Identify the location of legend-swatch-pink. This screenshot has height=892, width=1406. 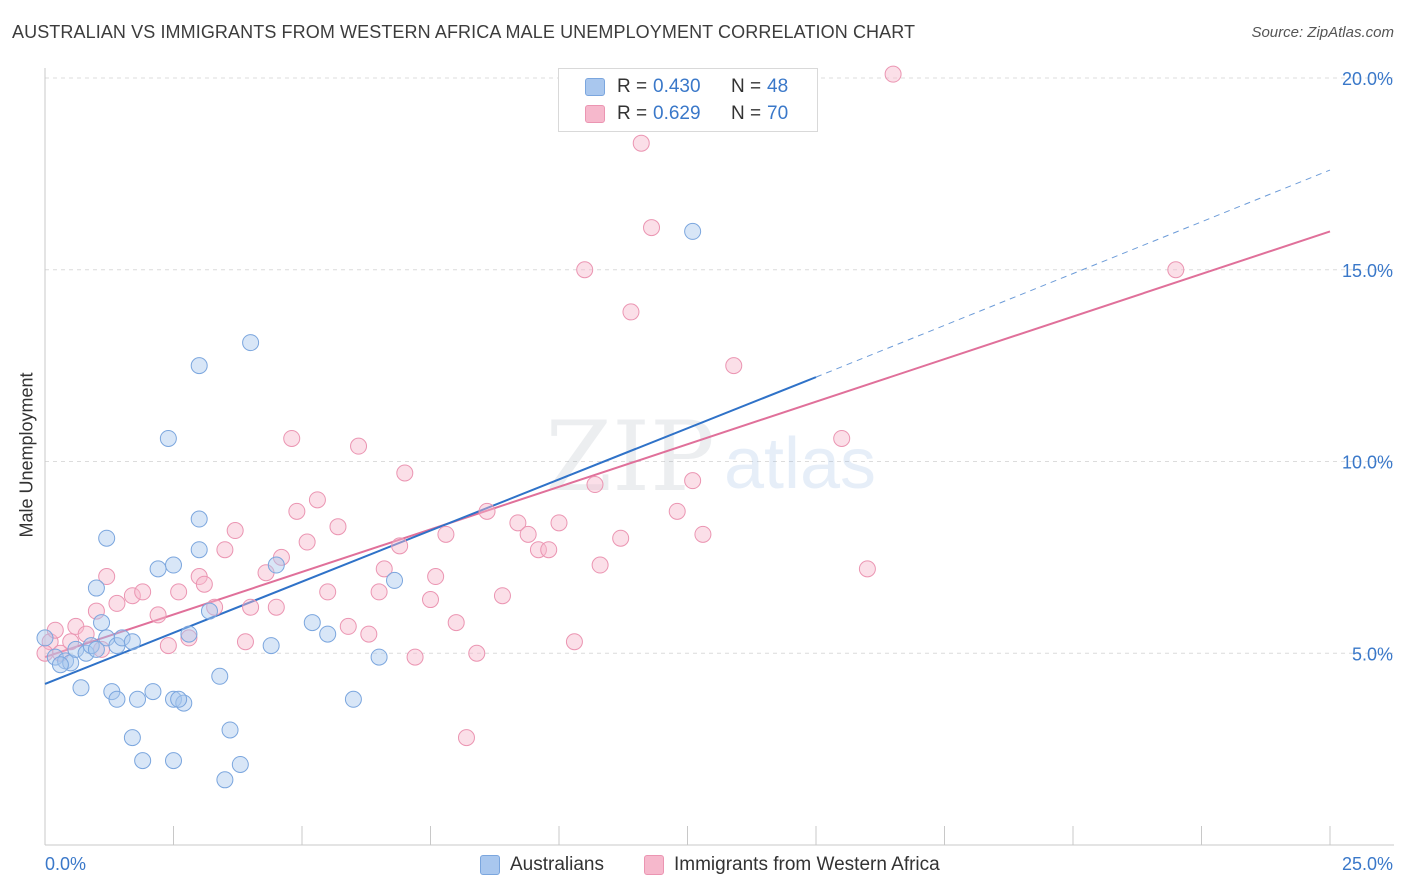
(595, 114).